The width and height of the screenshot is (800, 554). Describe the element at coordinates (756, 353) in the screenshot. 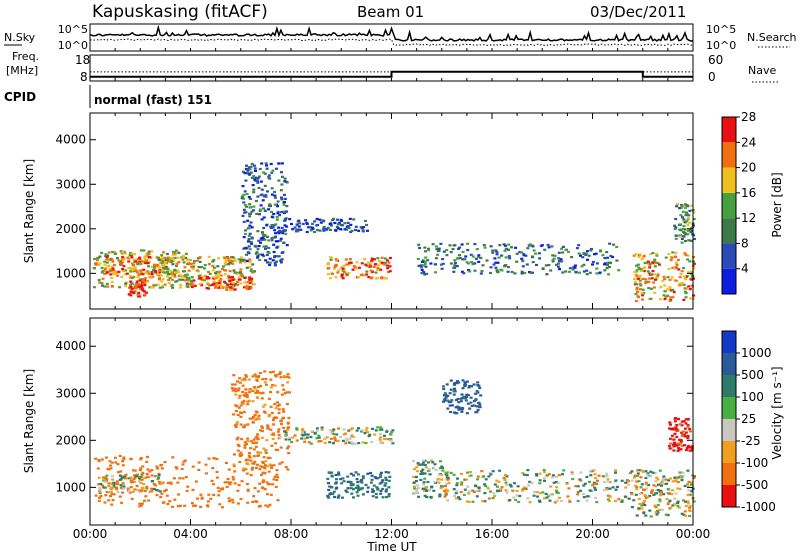

I see `colorbar-tick-label: 1000` at that location.